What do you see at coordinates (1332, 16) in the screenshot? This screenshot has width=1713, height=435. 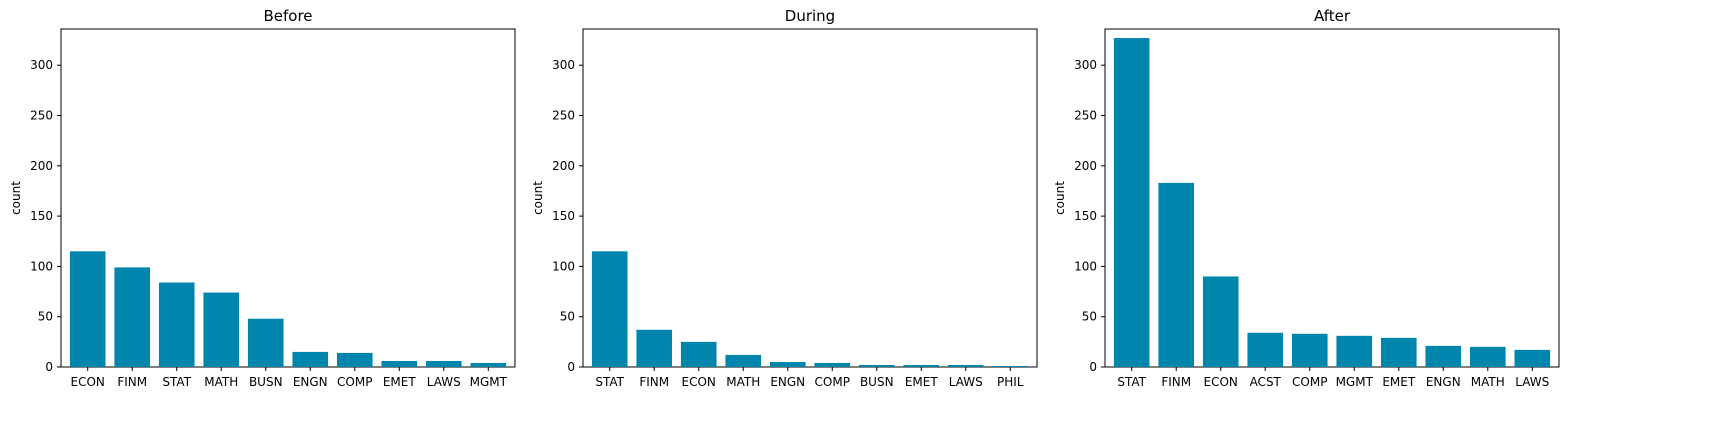 I see `chart-title: After` at bounding box center [1332, 16].